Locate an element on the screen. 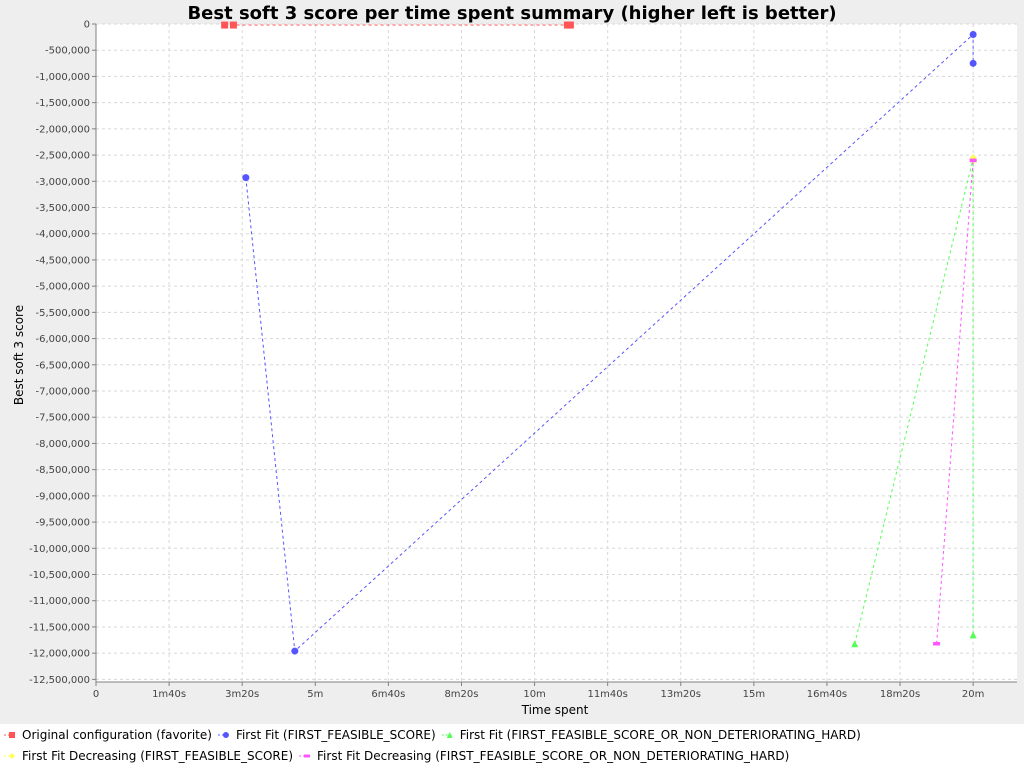 The image size is (1024, 768). x-tick-label: 5m is located at coordinates (315, 694).